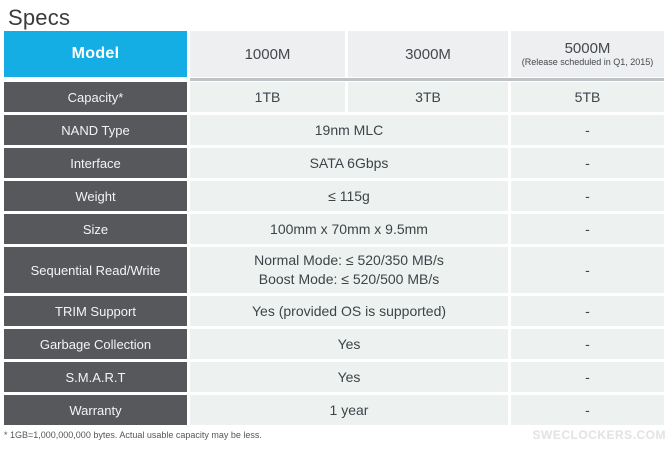 Image resolution: width=670 pixels, height=452 pixels. Describe the element at coordinates (95, 311) in the screenshot. I see `row-label: TRIM Support` at that location.